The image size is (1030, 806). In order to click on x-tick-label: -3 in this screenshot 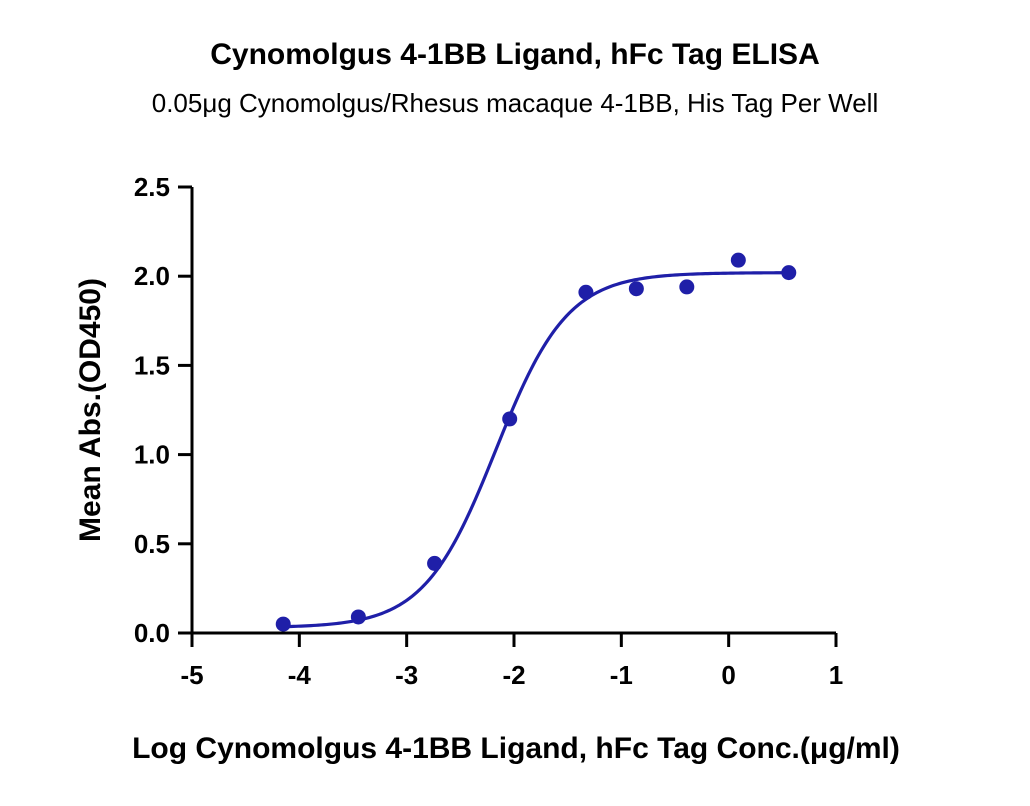, I will do `click(406, 675)`.